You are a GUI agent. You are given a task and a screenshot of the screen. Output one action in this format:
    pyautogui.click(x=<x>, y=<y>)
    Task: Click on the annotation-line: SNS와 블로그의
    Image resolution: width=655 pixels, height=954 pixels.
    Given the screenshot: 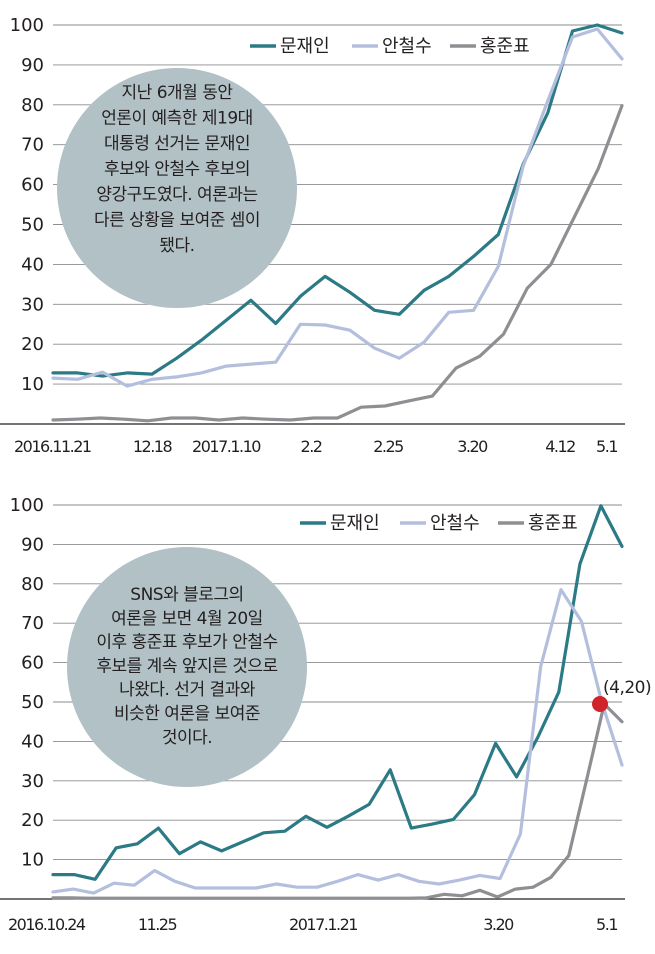 What is the action you would take?
    pyautogui.click(x=186, y=595)
    